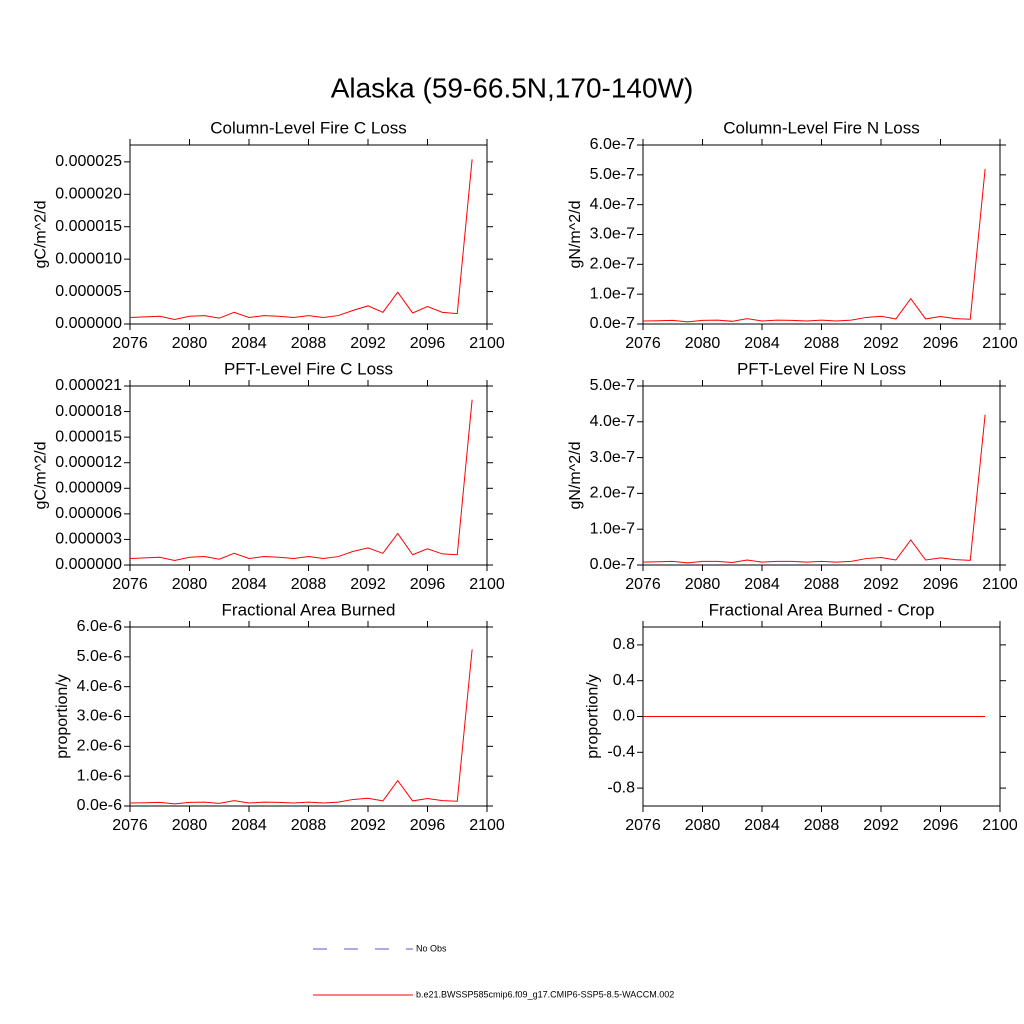 This screenshot has height=1024, width=1024. What do you see at coordinates (88, 194) in the screenshot?
I see `y-tick-label: 0.000020` at bounding box center [88, 194].